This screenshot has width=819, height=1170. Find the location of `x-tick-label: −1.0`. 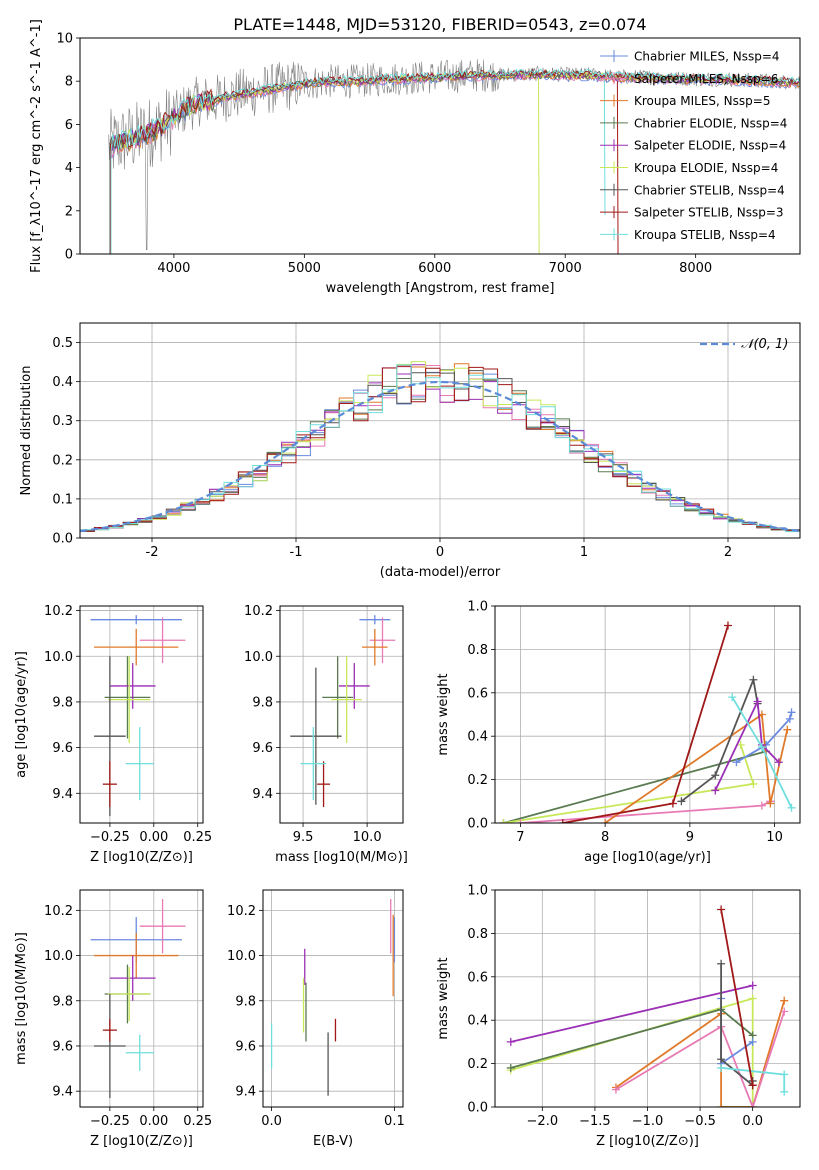

x-tick-label: −1.0 is located at coordinates (648, 1121).